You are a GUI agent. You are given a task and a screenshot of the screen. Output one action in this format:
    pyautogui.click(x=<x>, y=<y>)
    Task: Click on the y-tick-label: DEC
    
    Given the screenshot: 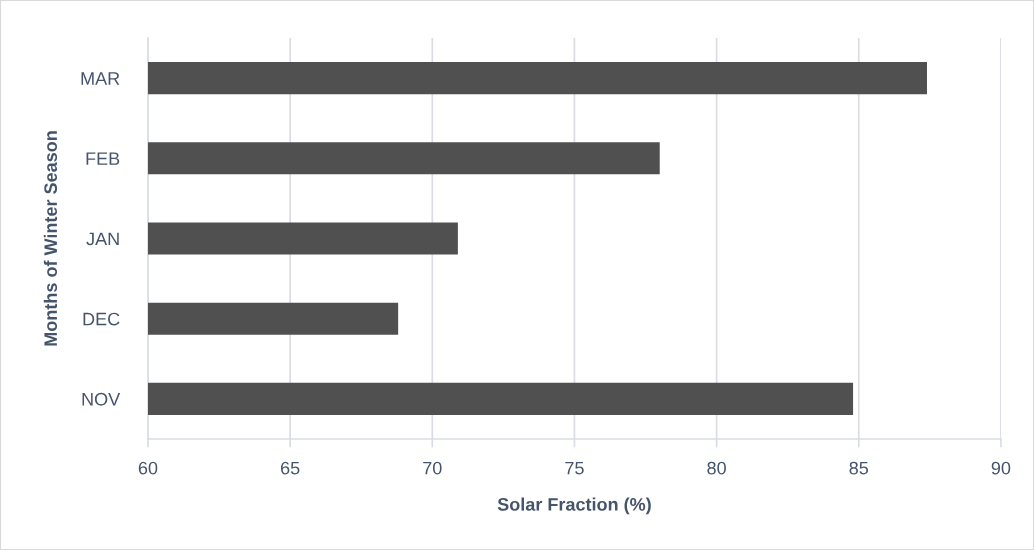 What is the action you would take?
    pyautogui.click(x=101, y=319)
    